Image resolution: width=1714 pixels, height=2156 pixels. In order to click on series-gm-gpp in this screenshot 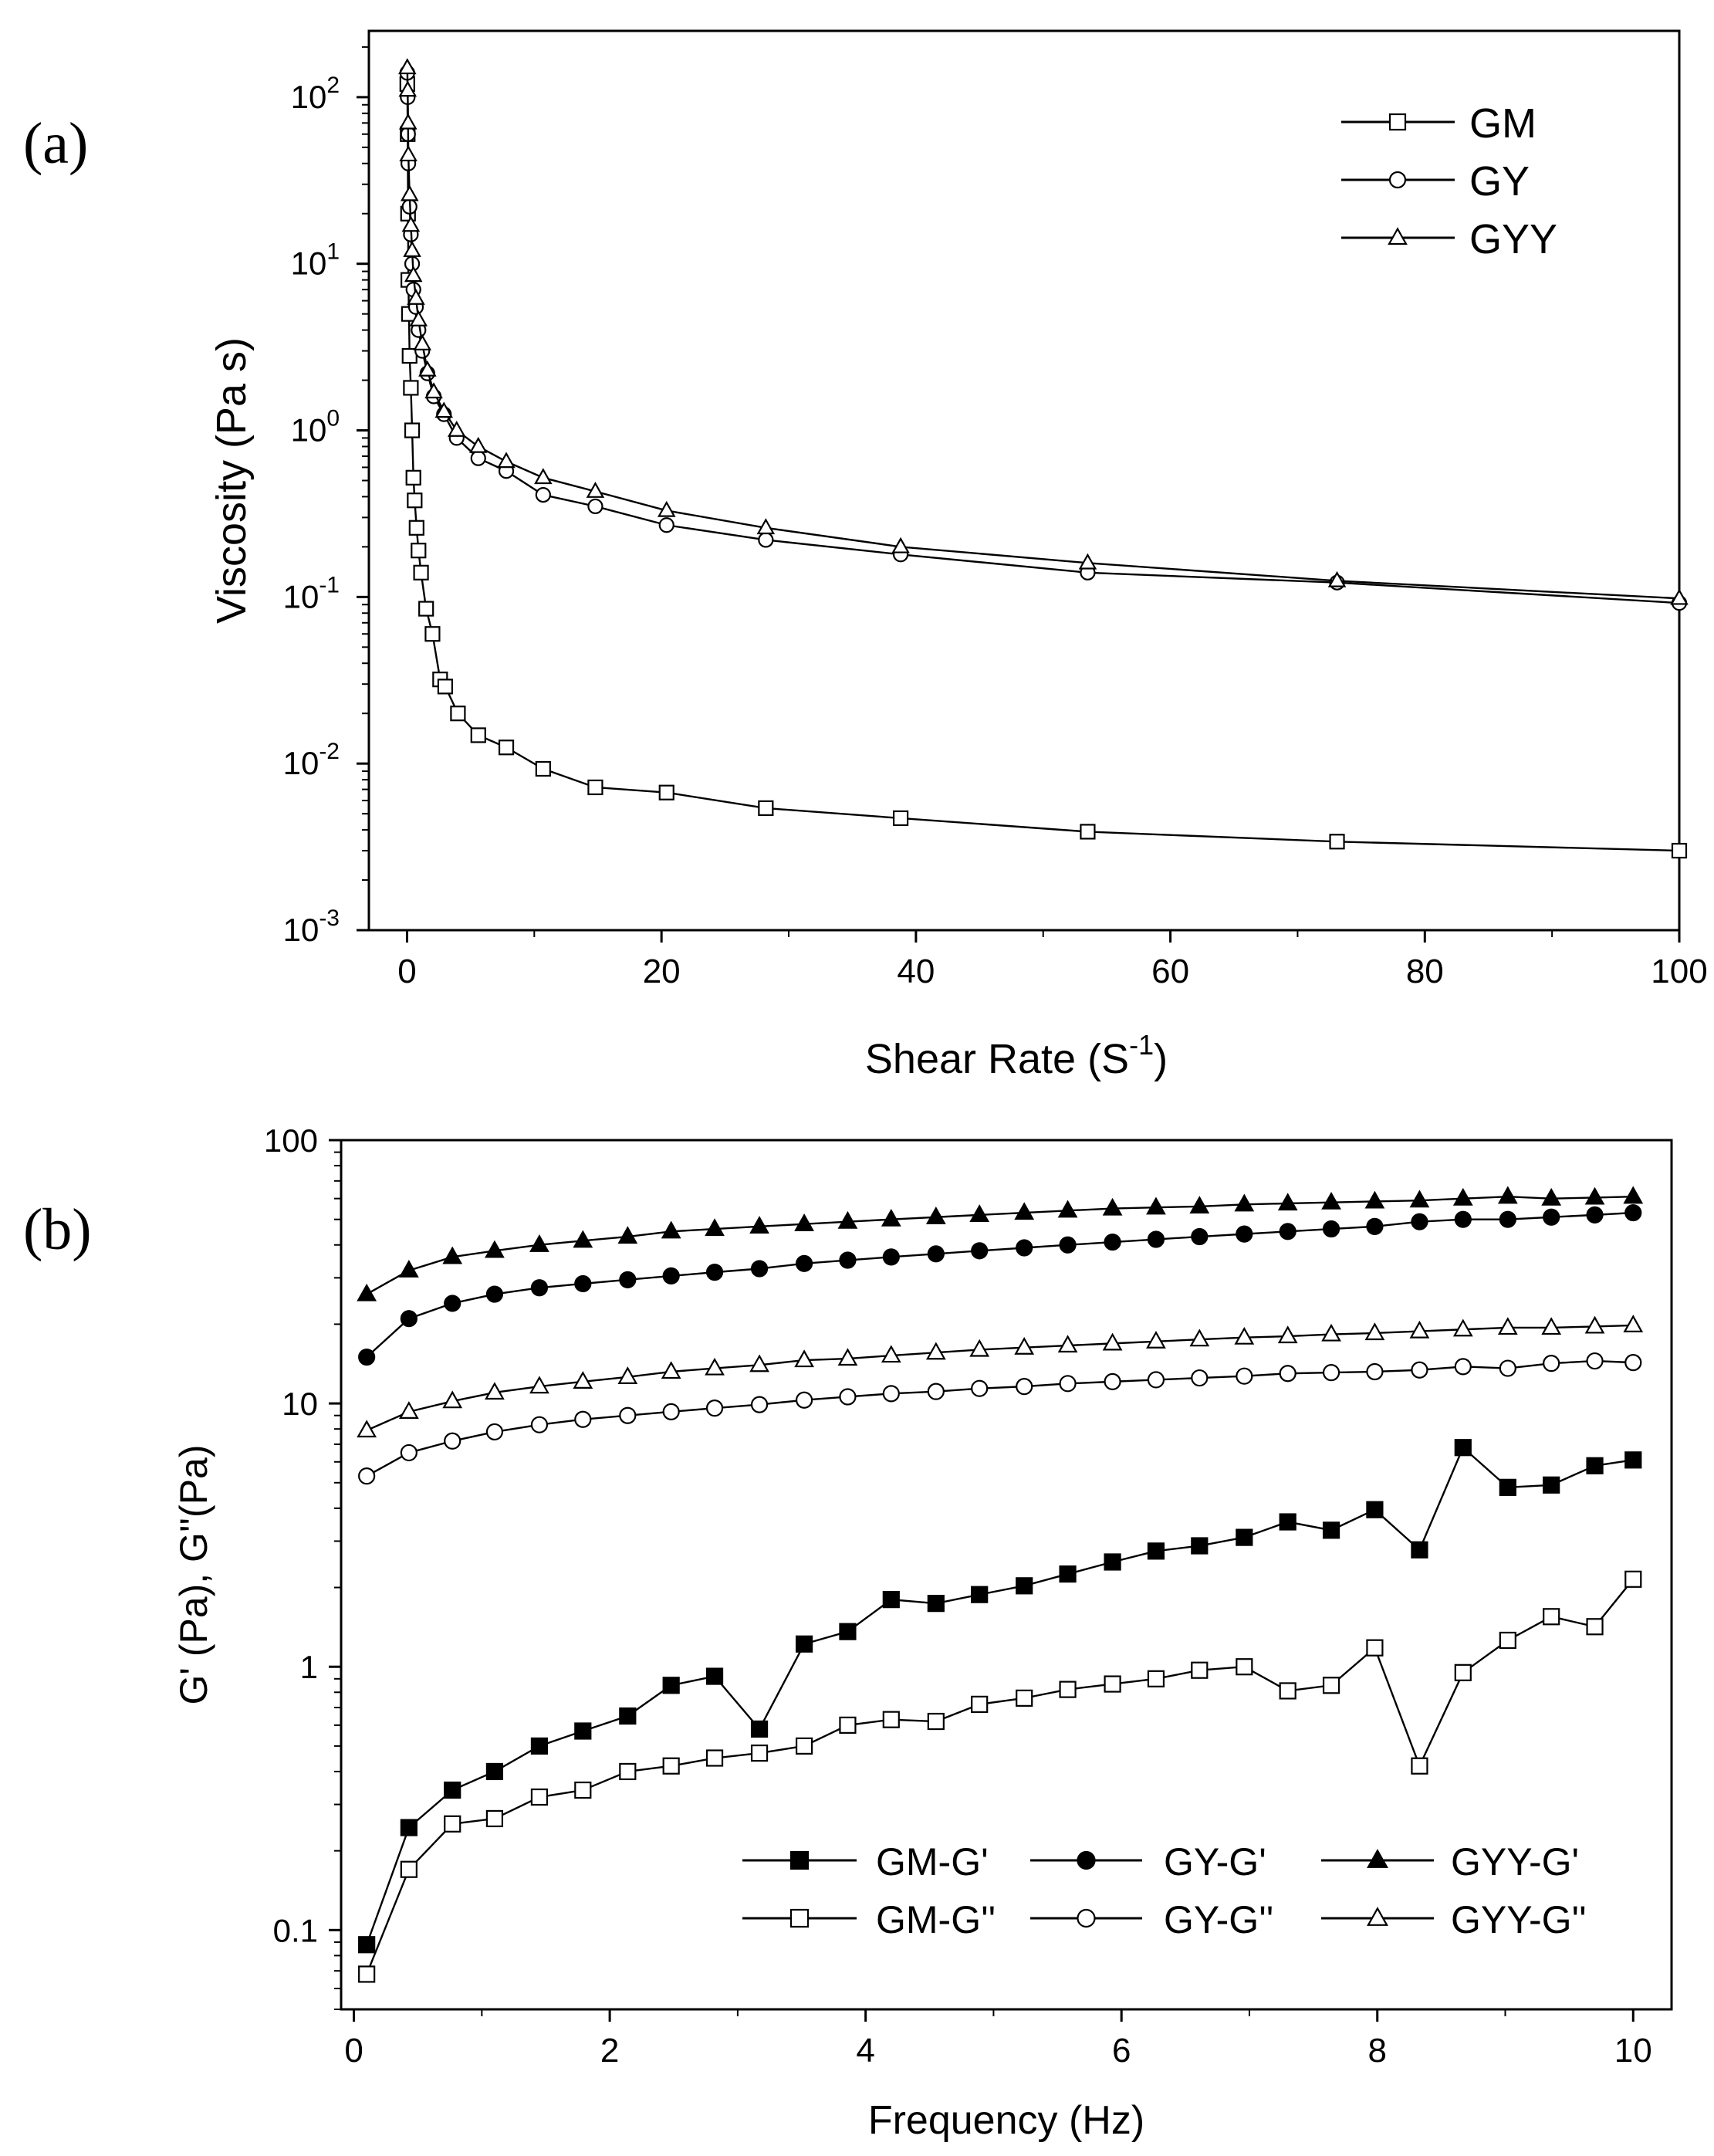, I will do `click(1000, 1776)`.